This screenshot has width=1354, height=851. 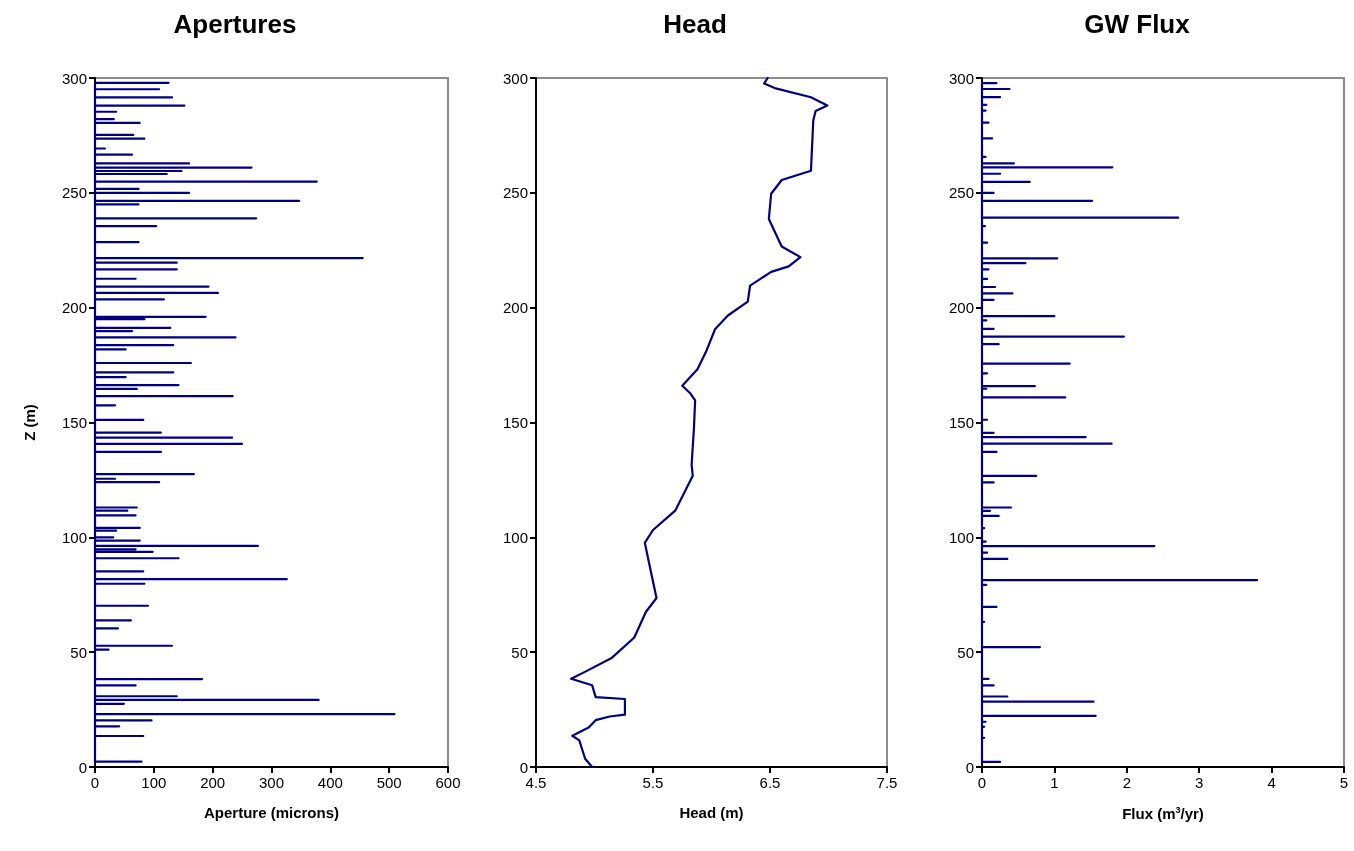 What do you see at coordinates (1137, 24) in the screenshot?
I see `chart-title: GW Flux` at bounding box center [1137, 24].